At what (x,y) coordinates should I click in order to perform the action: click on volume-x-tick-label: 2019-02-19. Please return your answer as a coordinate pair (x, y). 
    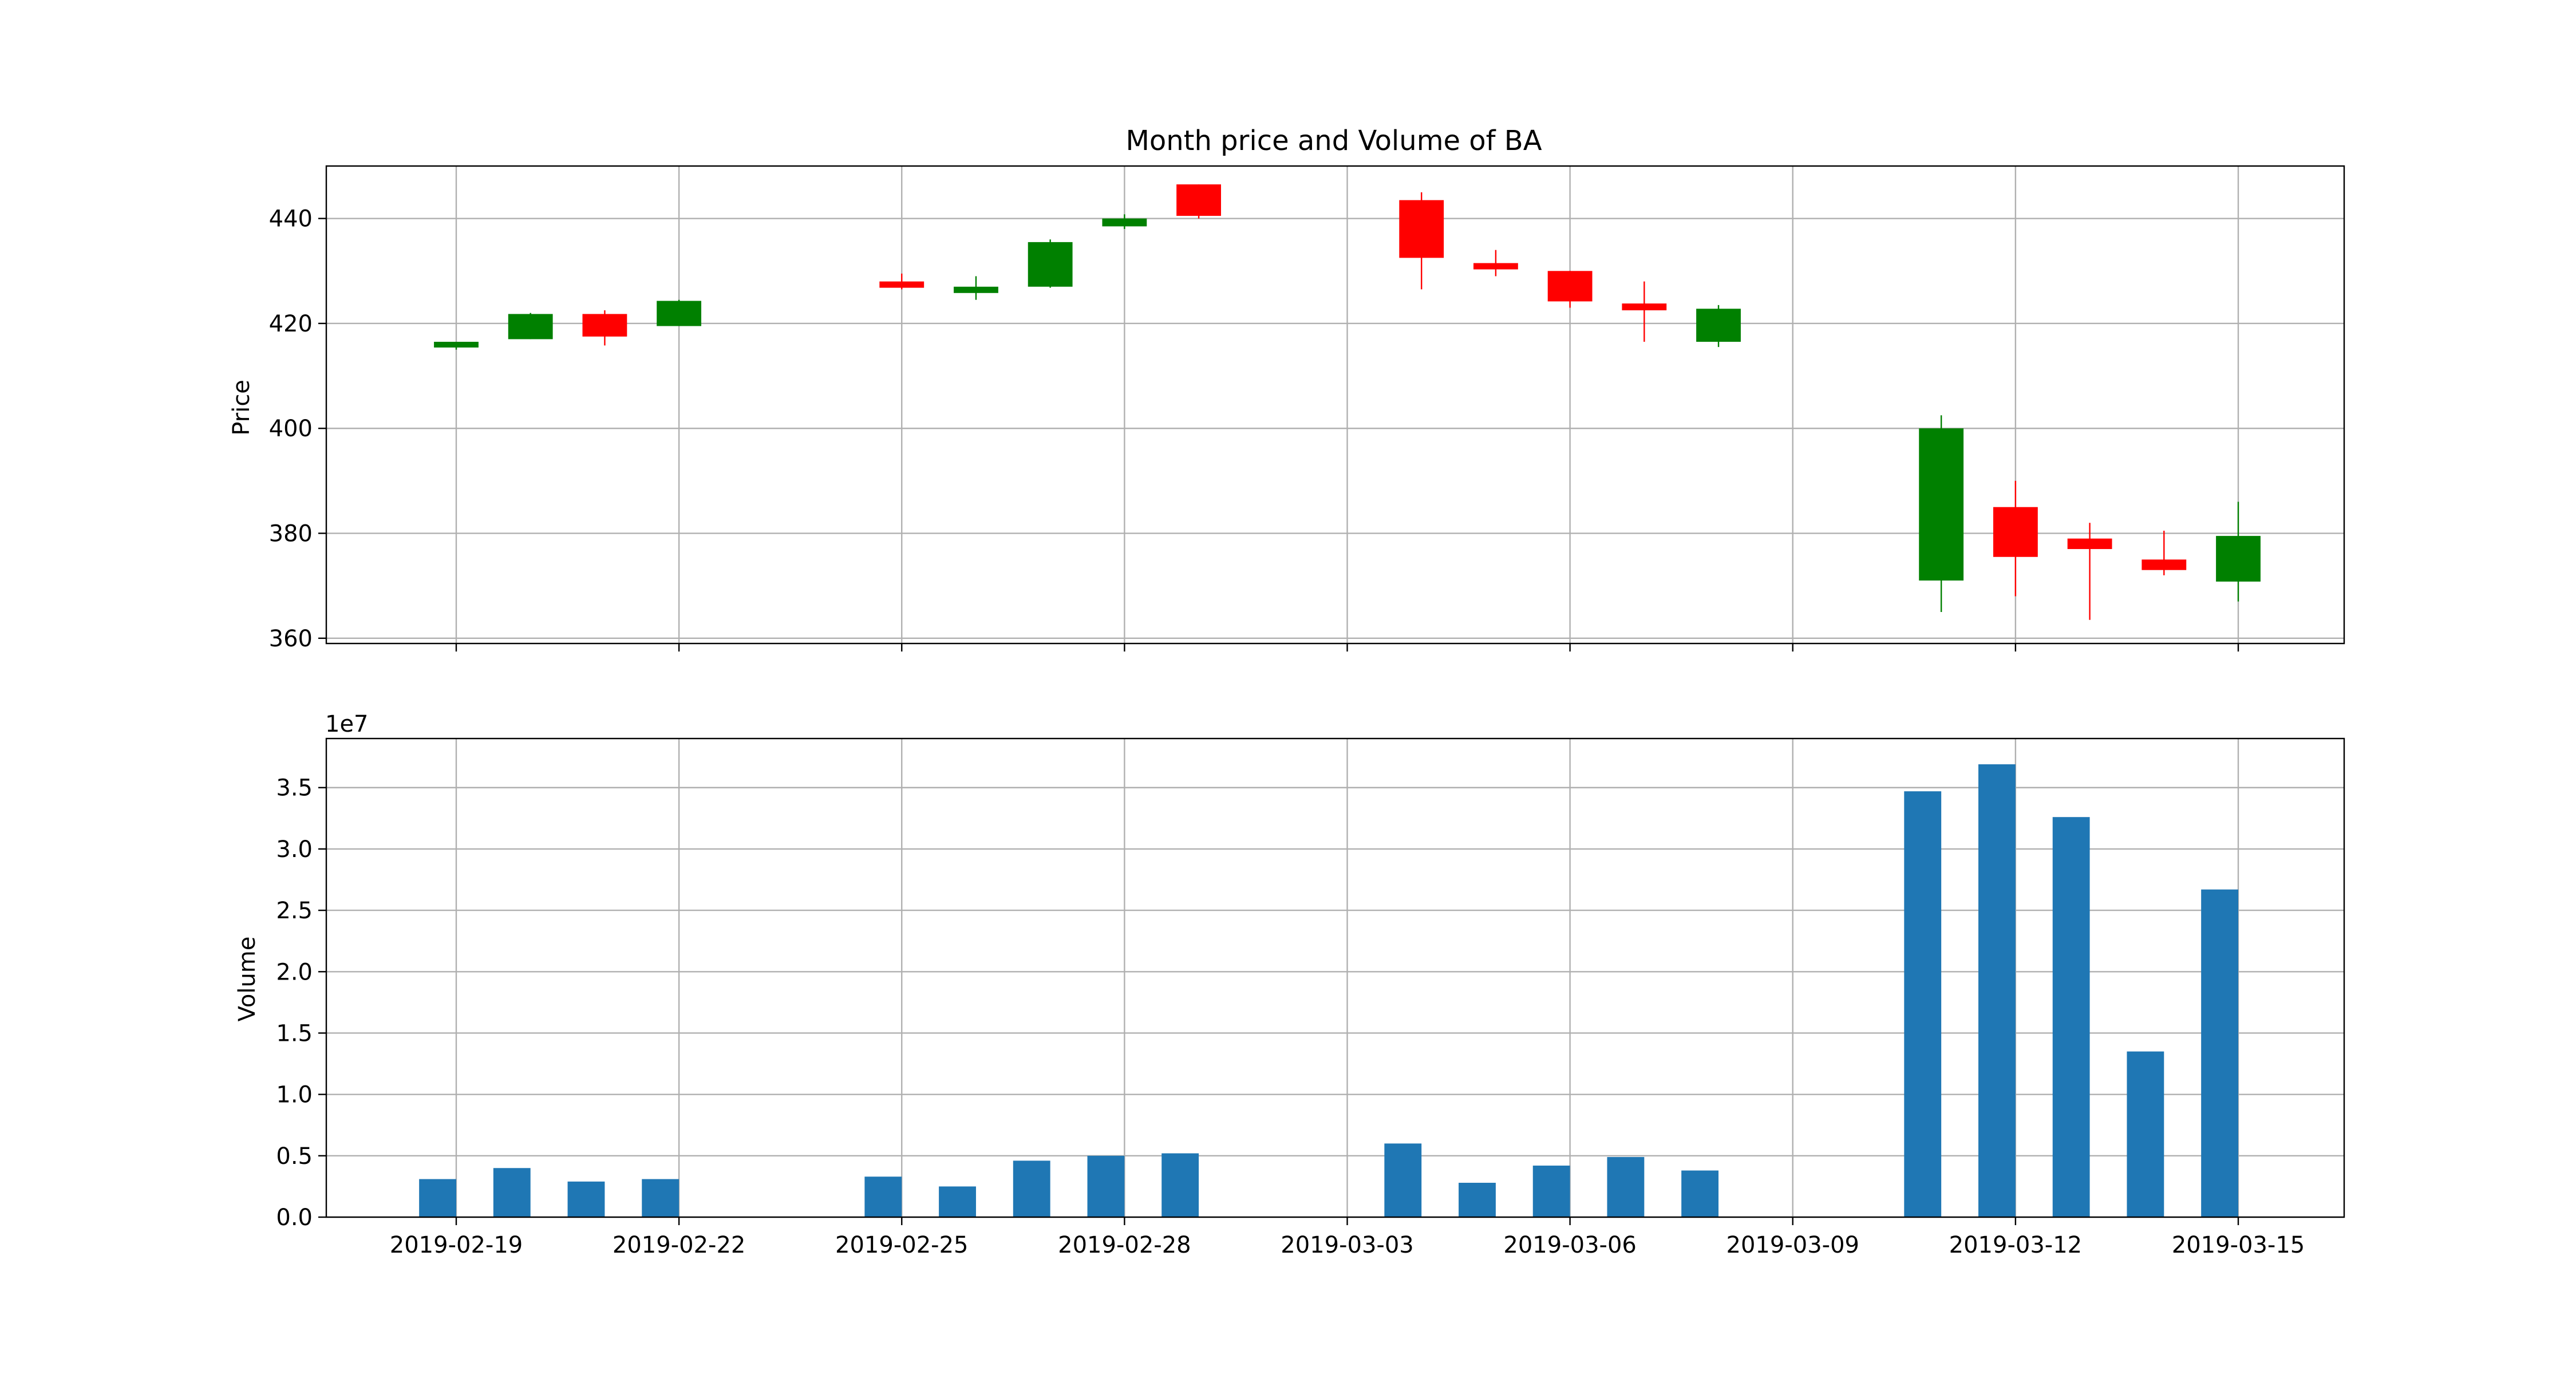
    Looking at the image, I should click on (456, 1245).